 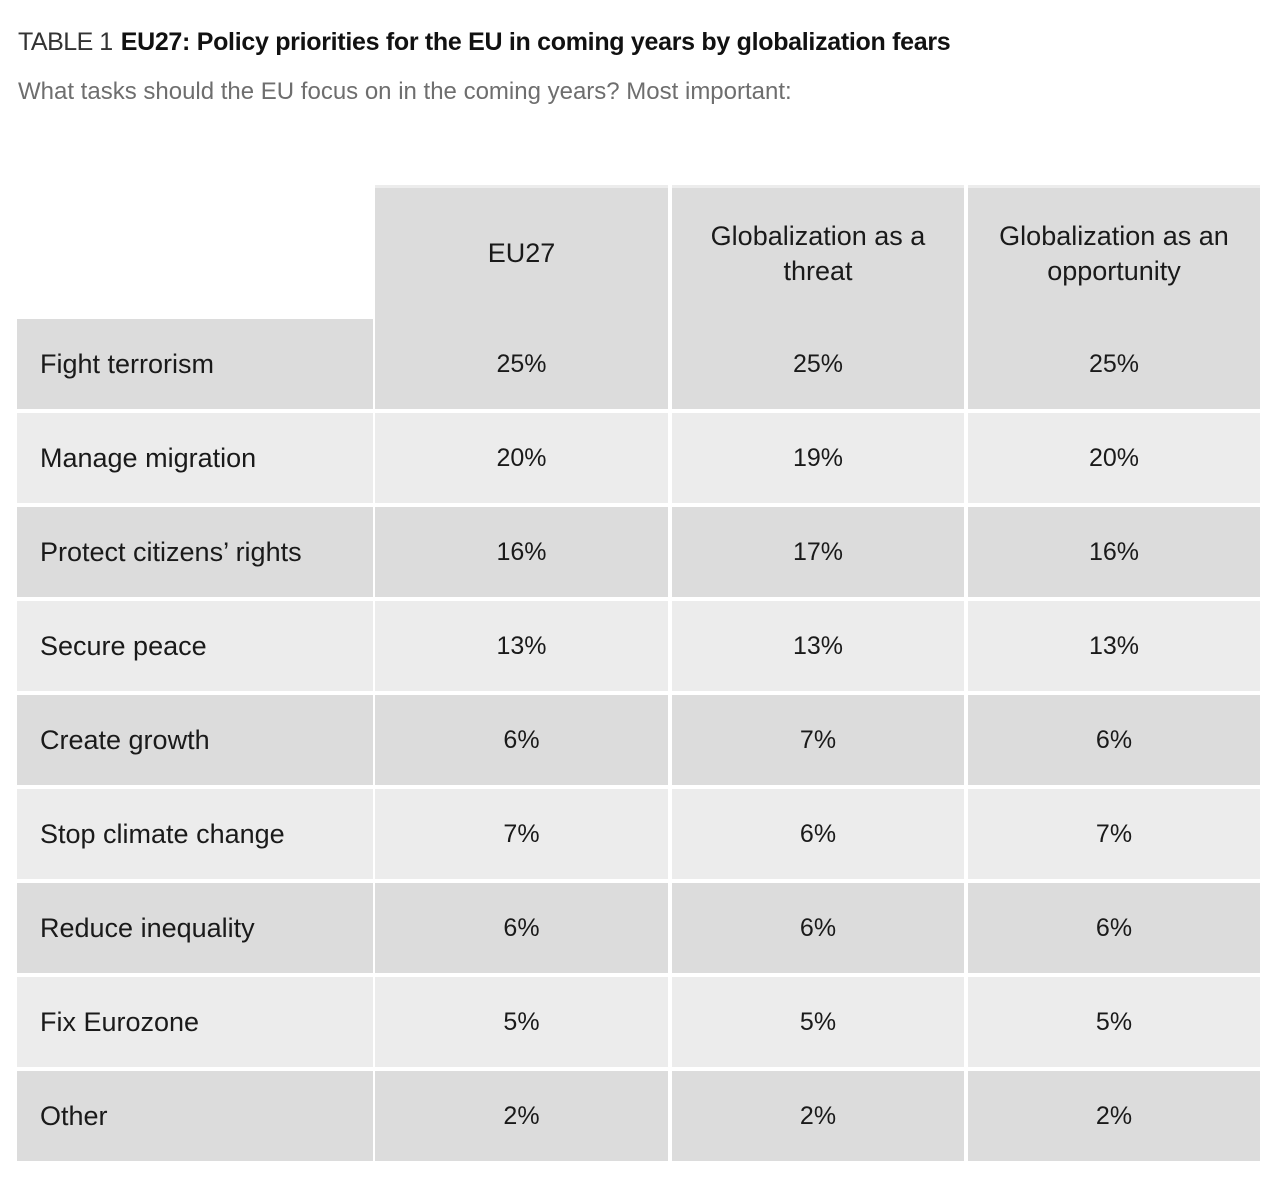 I want to click on row-label: Reduce inequality, so click(x=195, y=928).